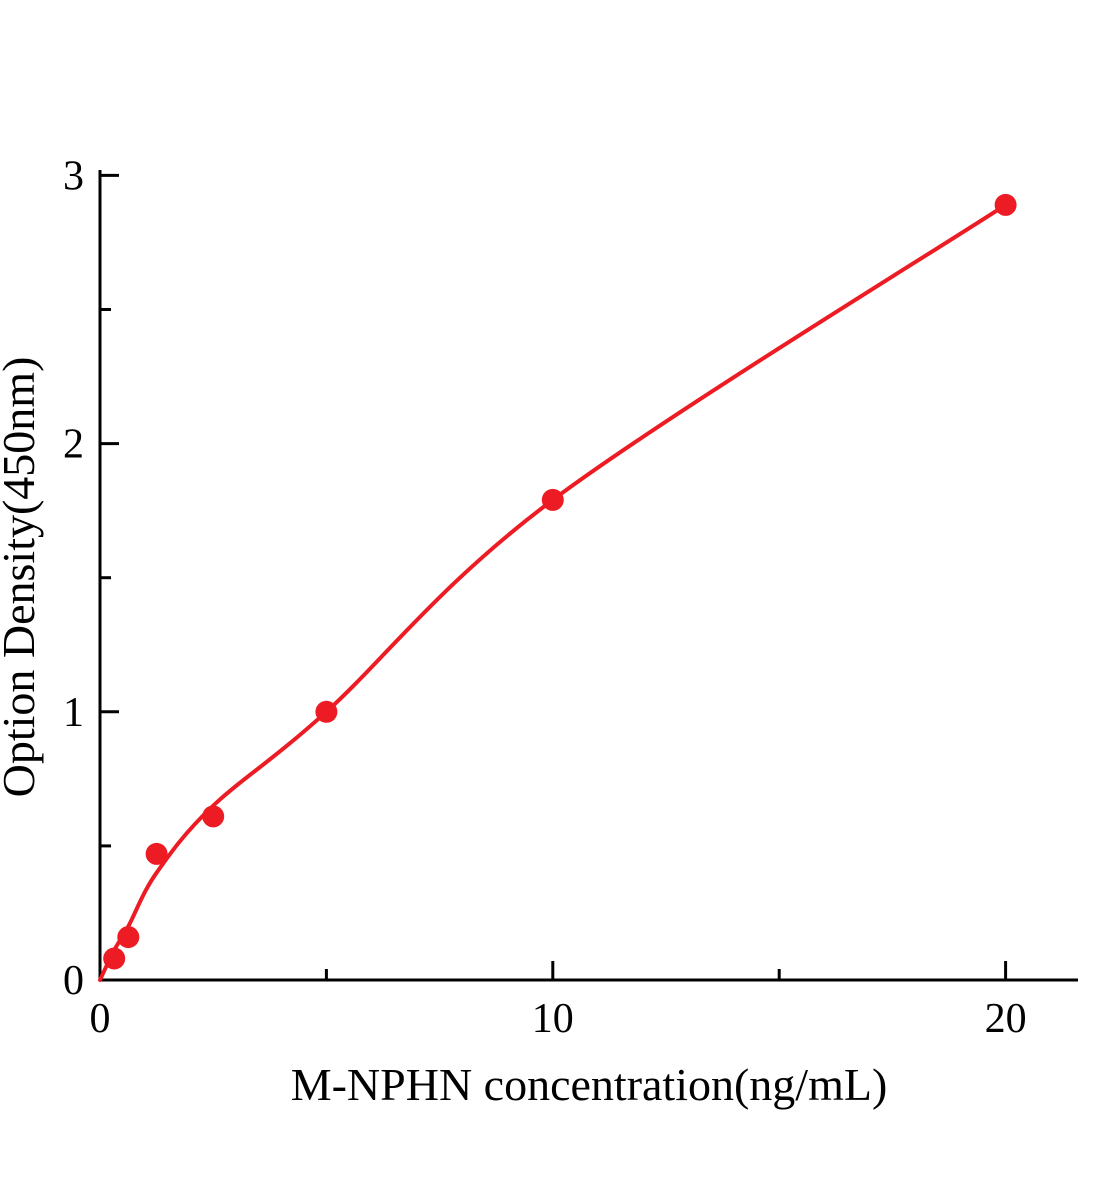  I want to click on svg-text: 1, so click(73, 713).